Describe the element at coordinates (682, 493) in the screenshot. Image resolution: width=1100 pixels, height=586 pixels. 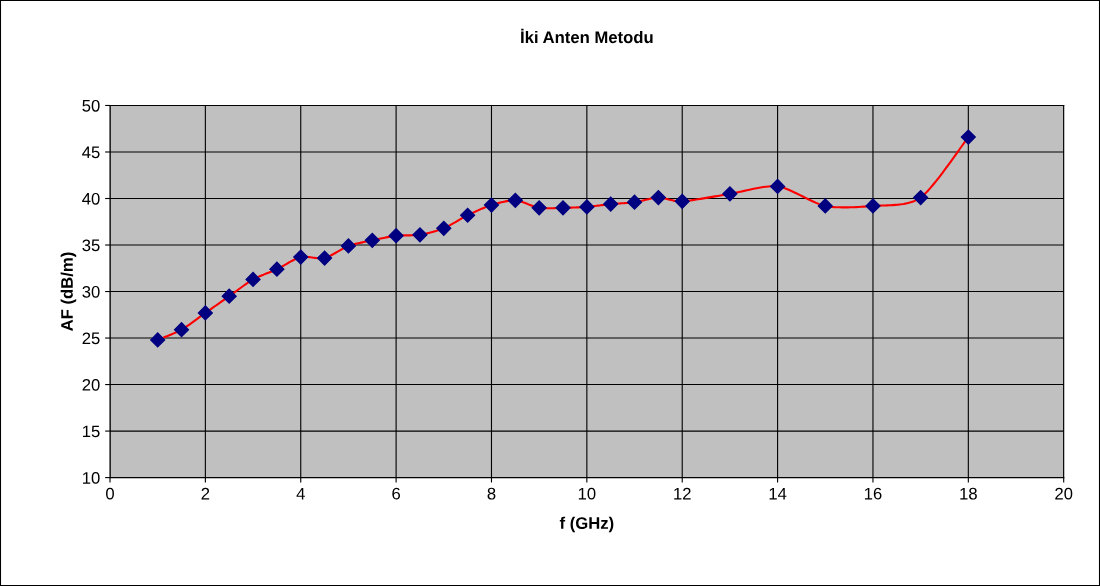
I see `x-tick-label: 12` at that location.